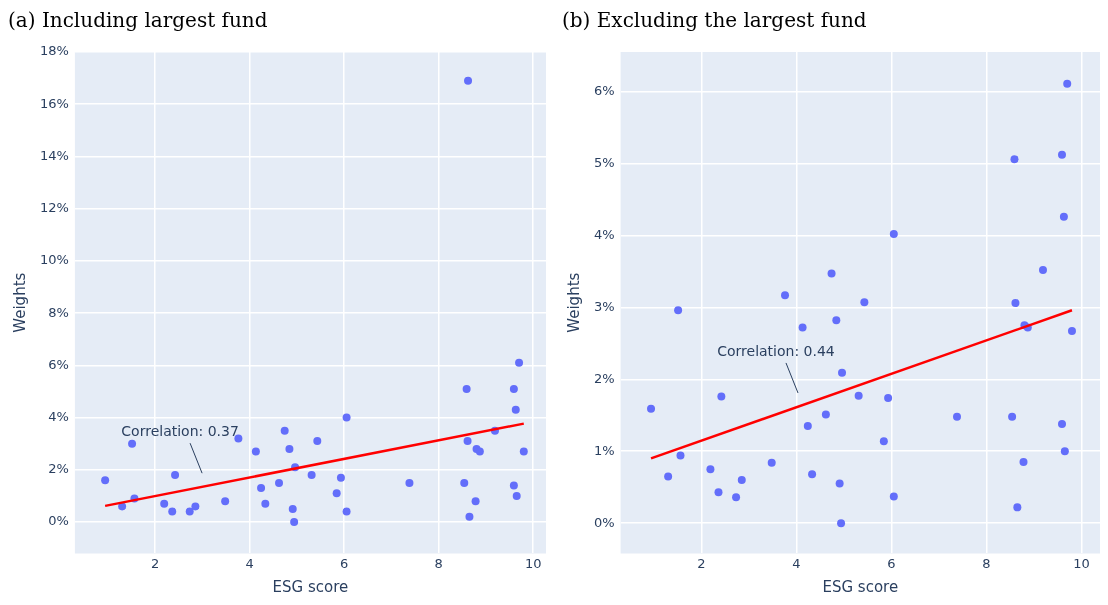 The image size is (1108, 605). Describe the element at coordinates (714, 20) in the screenshot. I see `chart-title: (b) Excluding the largest fund` at that location.